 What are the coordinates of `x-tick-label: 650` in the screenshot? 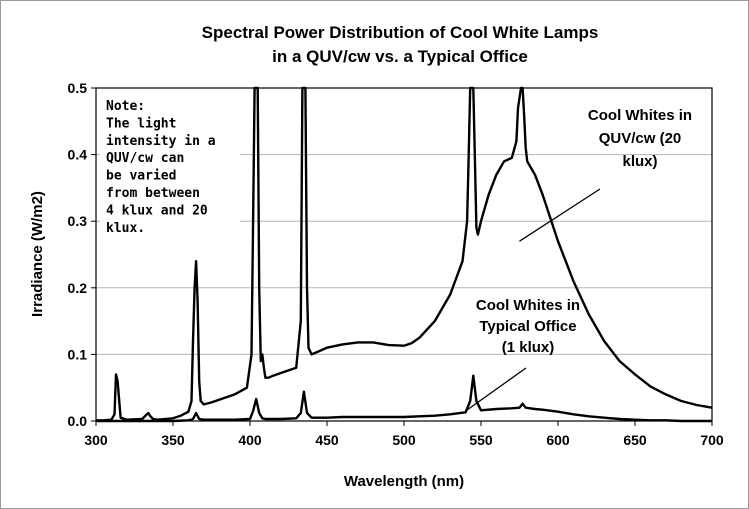 It's located at (635, 440).